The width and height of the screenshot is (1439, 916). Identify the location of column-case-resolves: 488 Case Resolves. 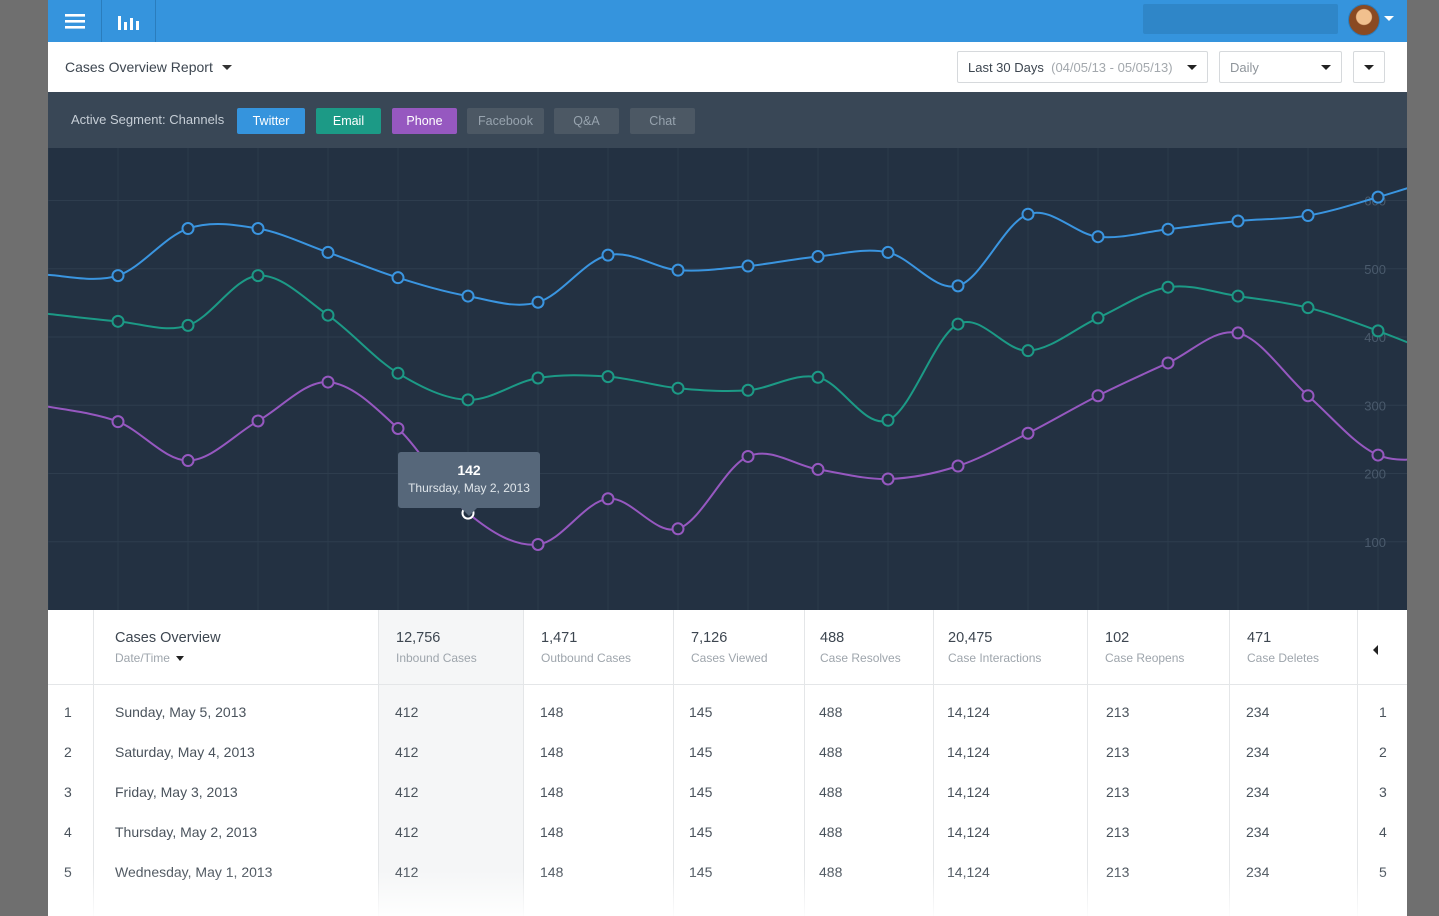
(868, 763).